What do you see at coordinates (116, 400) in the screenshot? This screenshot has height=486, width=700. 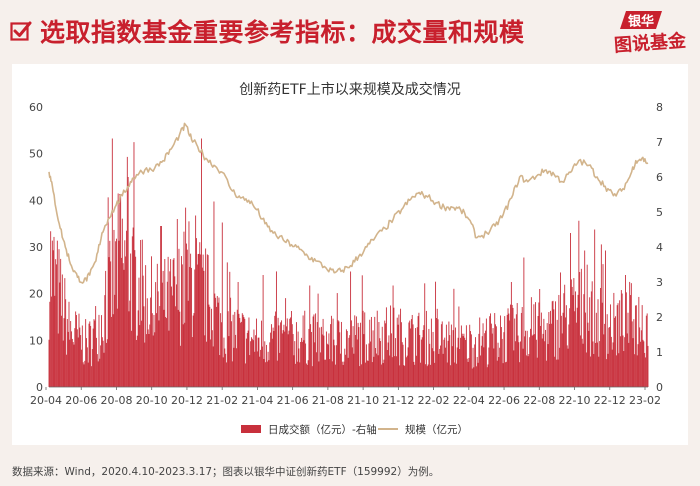 I see `x-tick-label: 20-08` at bounding box center [116, 400].